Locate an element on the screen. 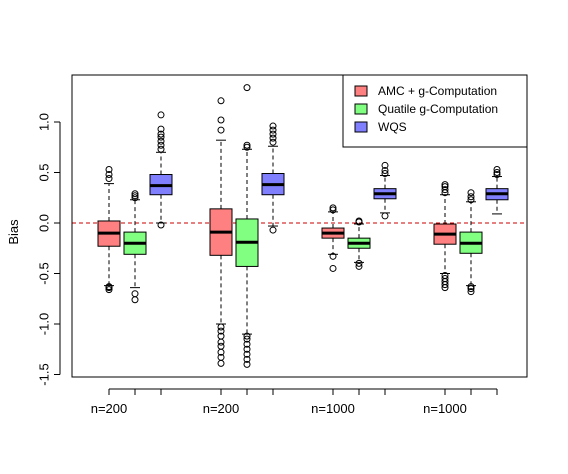  y-tick-label: 1.0 is located at coordinates (44, 122).